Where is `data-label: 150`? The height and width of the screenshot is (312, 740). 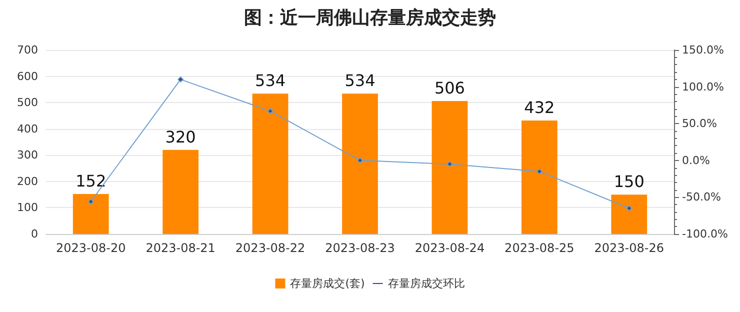
data-label: 150 is located at coordinates (629, 182).